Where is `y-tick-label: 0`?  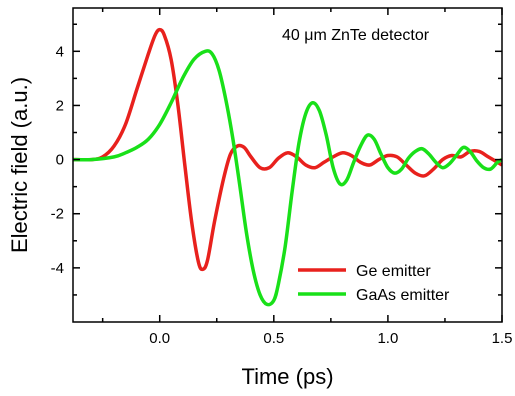 y-tick-label: 0 is located at coordinates (60, 160).